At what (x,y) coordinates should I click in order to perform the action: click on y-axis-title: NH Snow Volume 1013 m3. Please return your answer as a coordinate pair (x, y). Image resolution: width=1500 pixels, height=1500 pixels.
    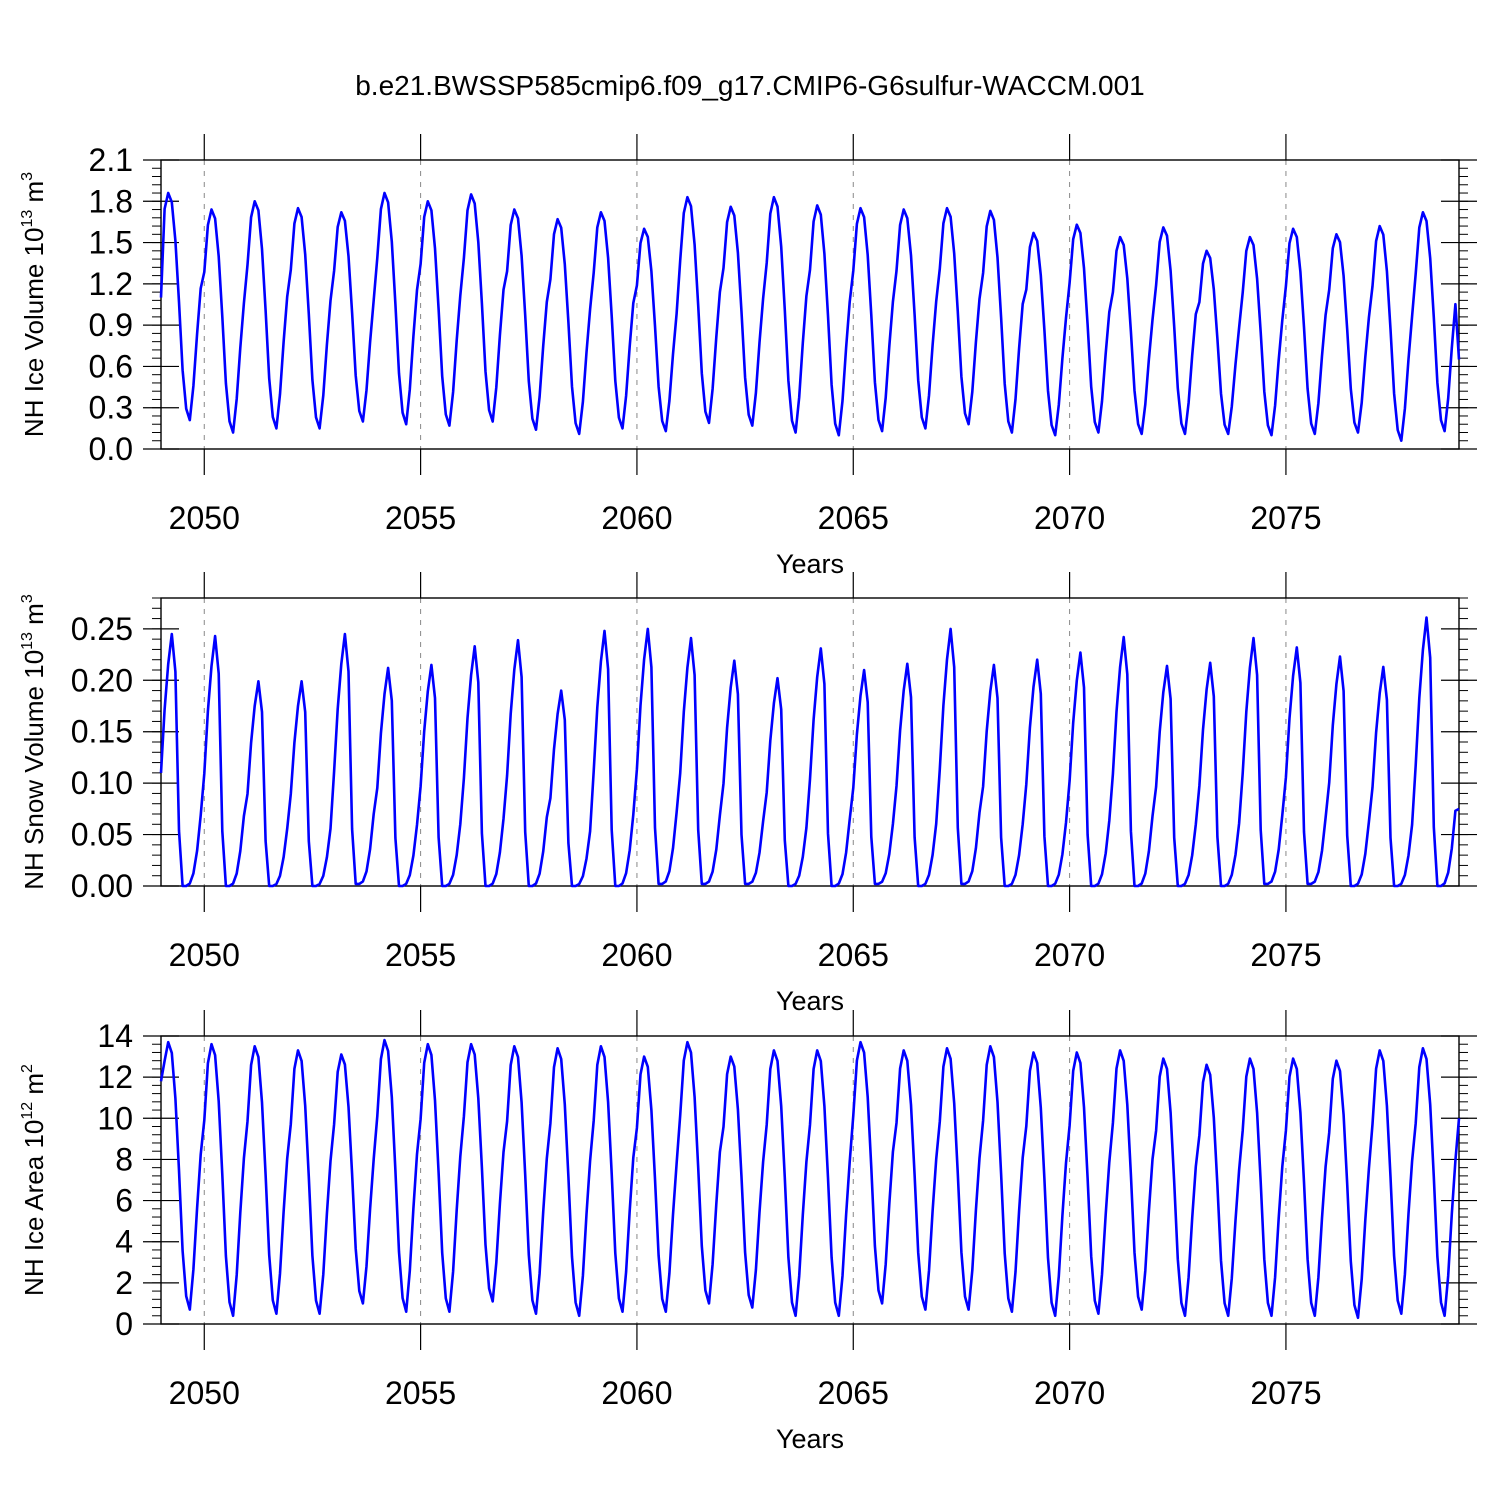
    Looking at the image, I should click on (34, 742).